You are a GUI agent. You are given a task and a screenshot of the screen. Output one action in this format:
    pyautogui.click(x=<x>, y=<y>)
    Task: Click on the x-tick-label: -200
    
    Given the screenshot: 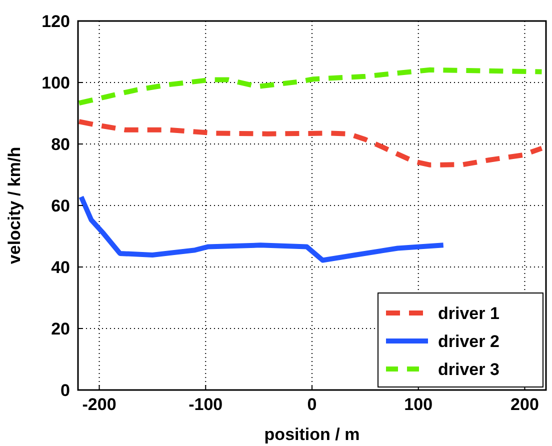 What is the action you would take?
    pyautogui.click(x=99, y=404)
    